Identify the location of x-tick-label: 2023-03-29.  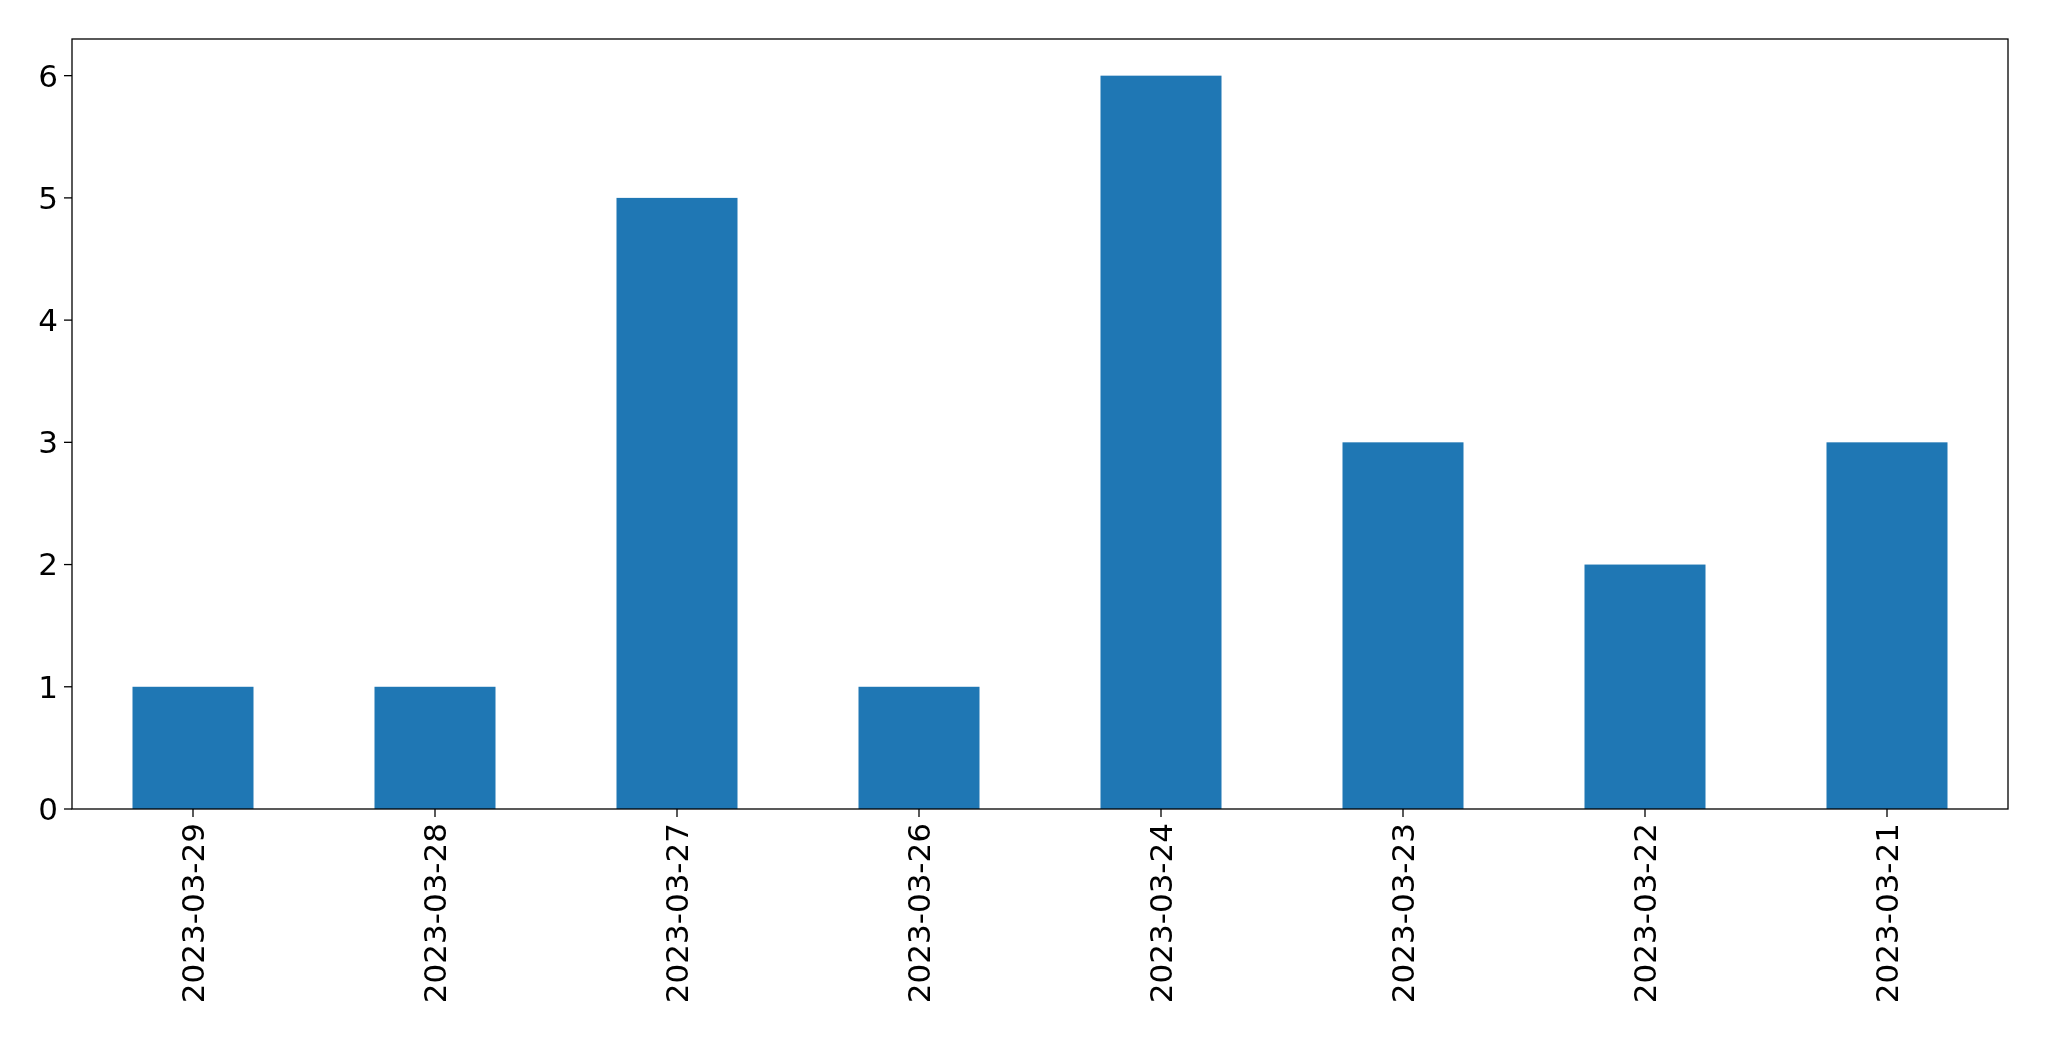
(192, 913).